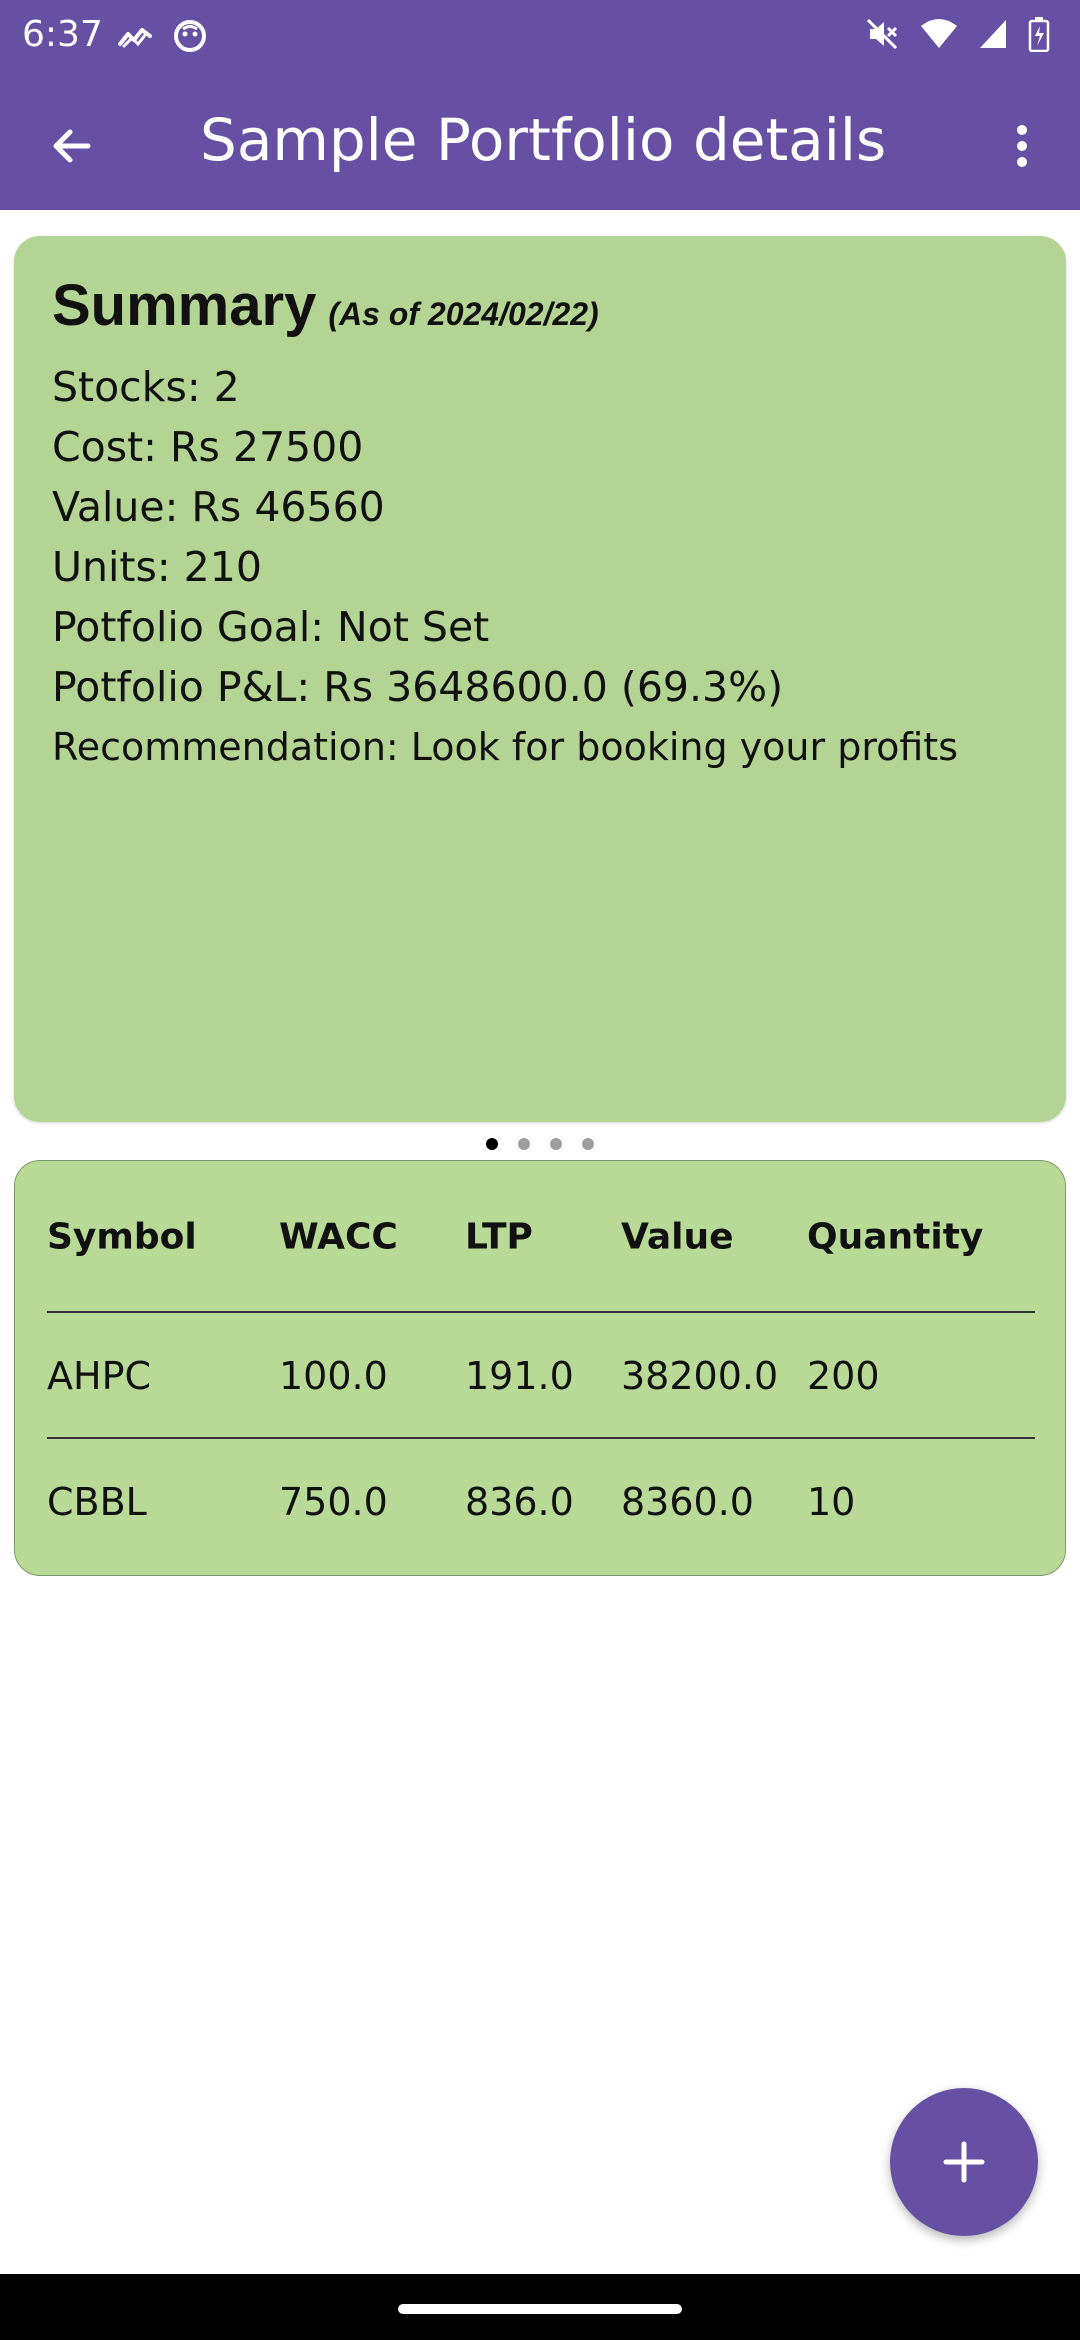 The image size is (1080, 2340). I want to click on status-icons-left, so click(163, 38).